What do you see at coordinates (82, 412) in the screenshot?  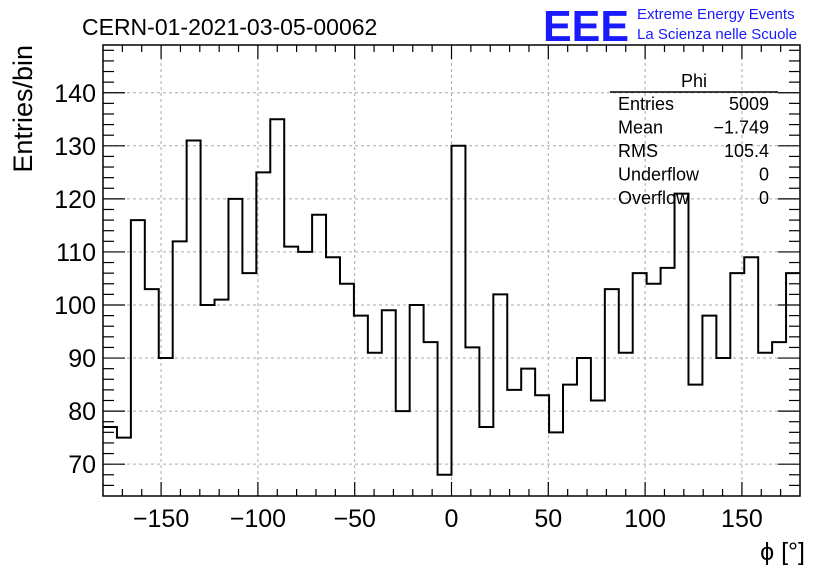 I see `y-tick-label: 80` at bounding box center [82, 412].